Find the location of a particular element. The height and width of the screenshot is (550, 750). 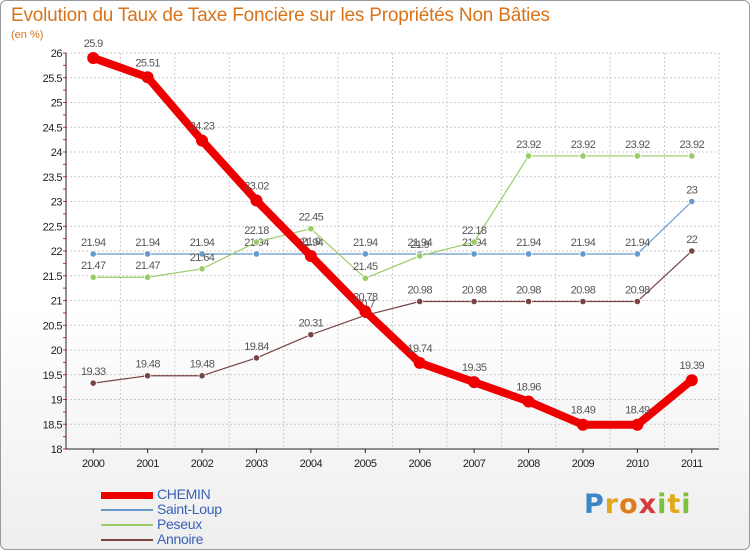

data-label-chemin: 19.74 is located at coordinates (419, 349).